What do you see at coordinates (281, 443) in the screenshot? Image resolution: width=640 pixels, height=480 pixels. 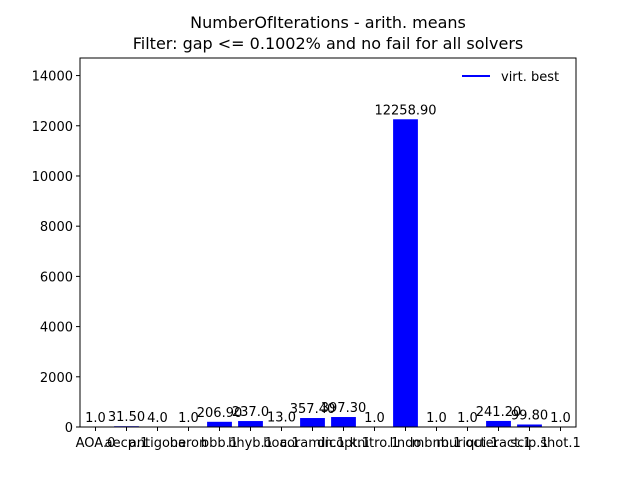 I see `x-tick-label-boa.1: boa.1` at bounding box center [281, 443].